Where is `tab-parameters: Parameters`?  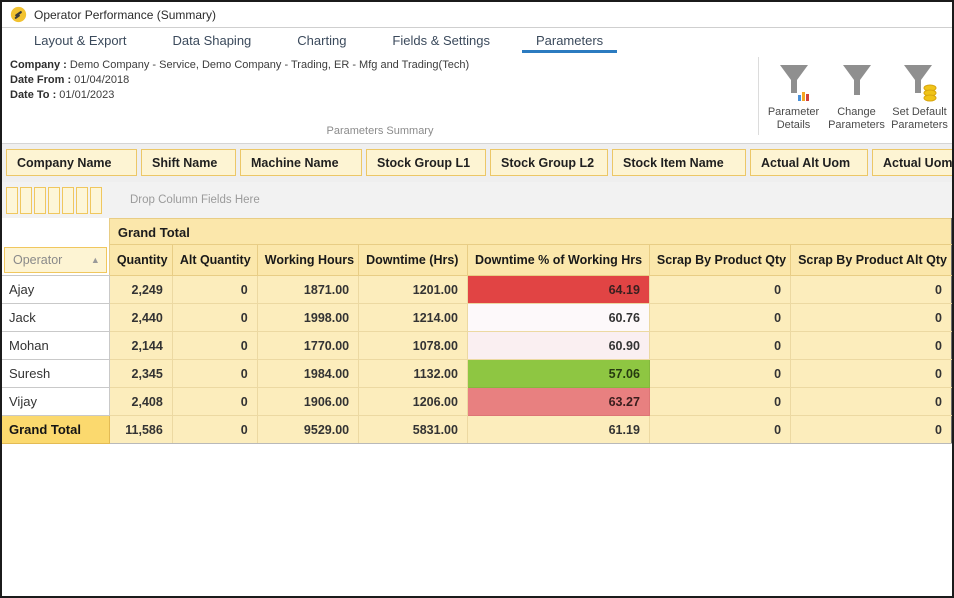 tab-parameters: Parameters is located at coordinates (569, 41).